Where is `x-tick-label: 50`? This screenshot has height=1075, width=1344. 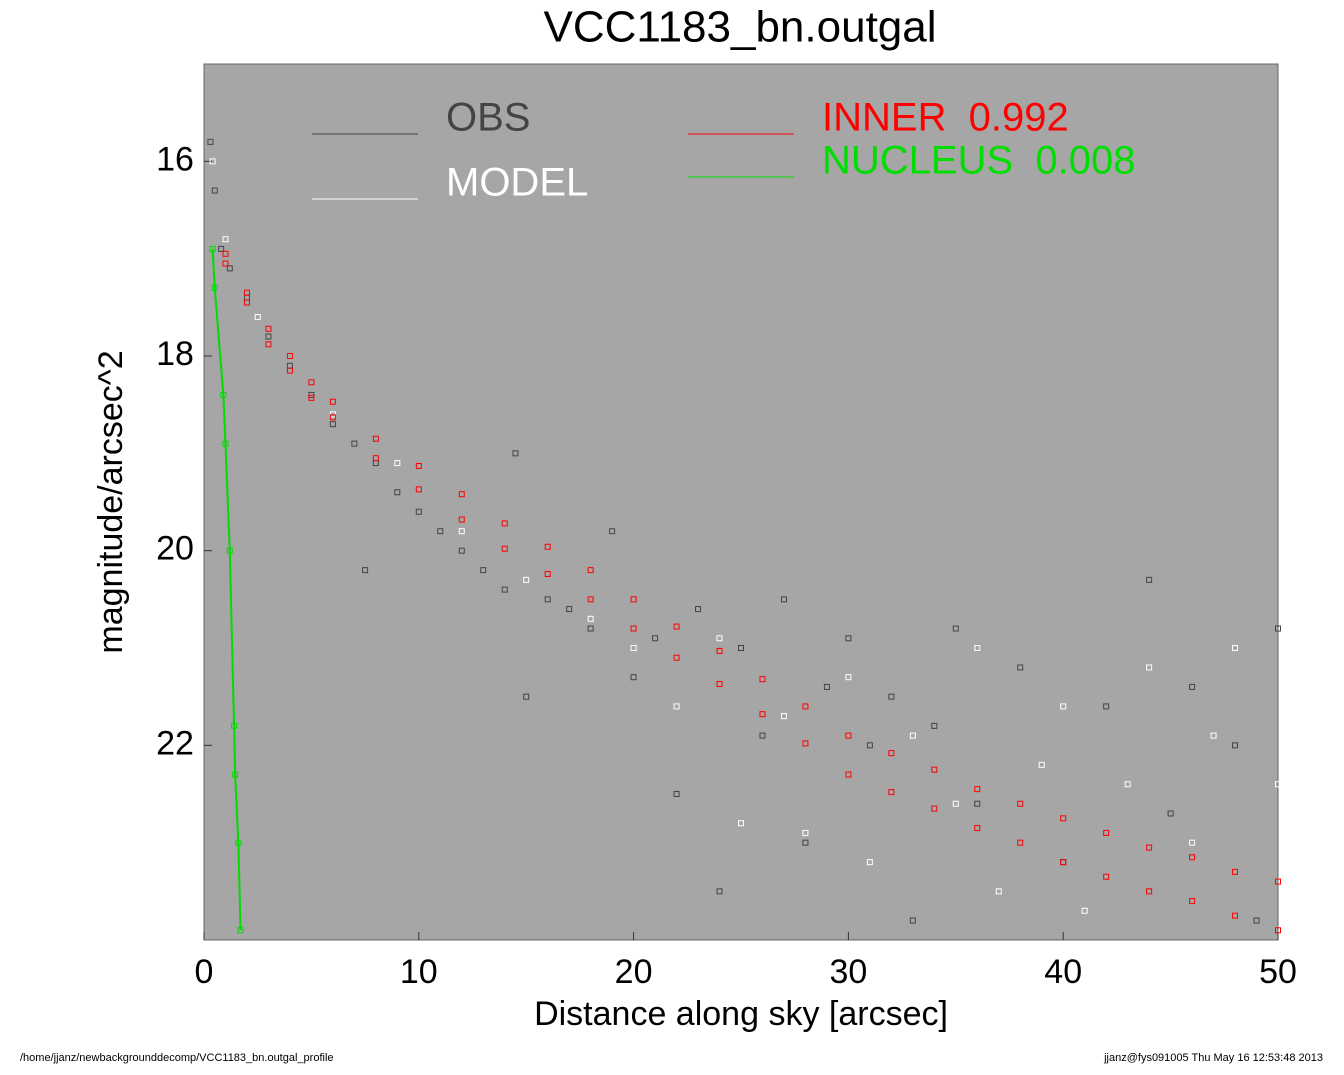
x-tick-label: 50 is located at coordinates (1278, 972).